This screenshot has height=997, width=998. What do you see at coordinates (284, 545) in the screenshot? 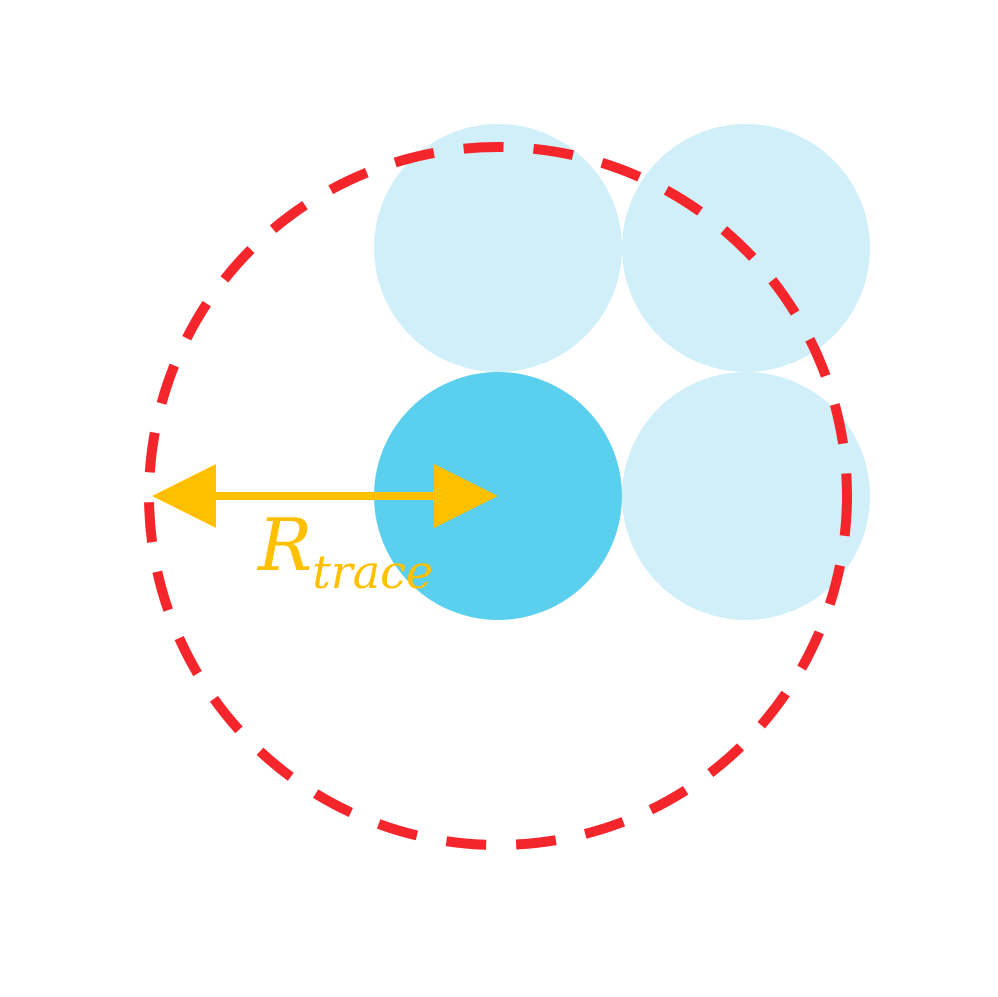
I see `radius-label-main: R` at bounding box center [284, 545].